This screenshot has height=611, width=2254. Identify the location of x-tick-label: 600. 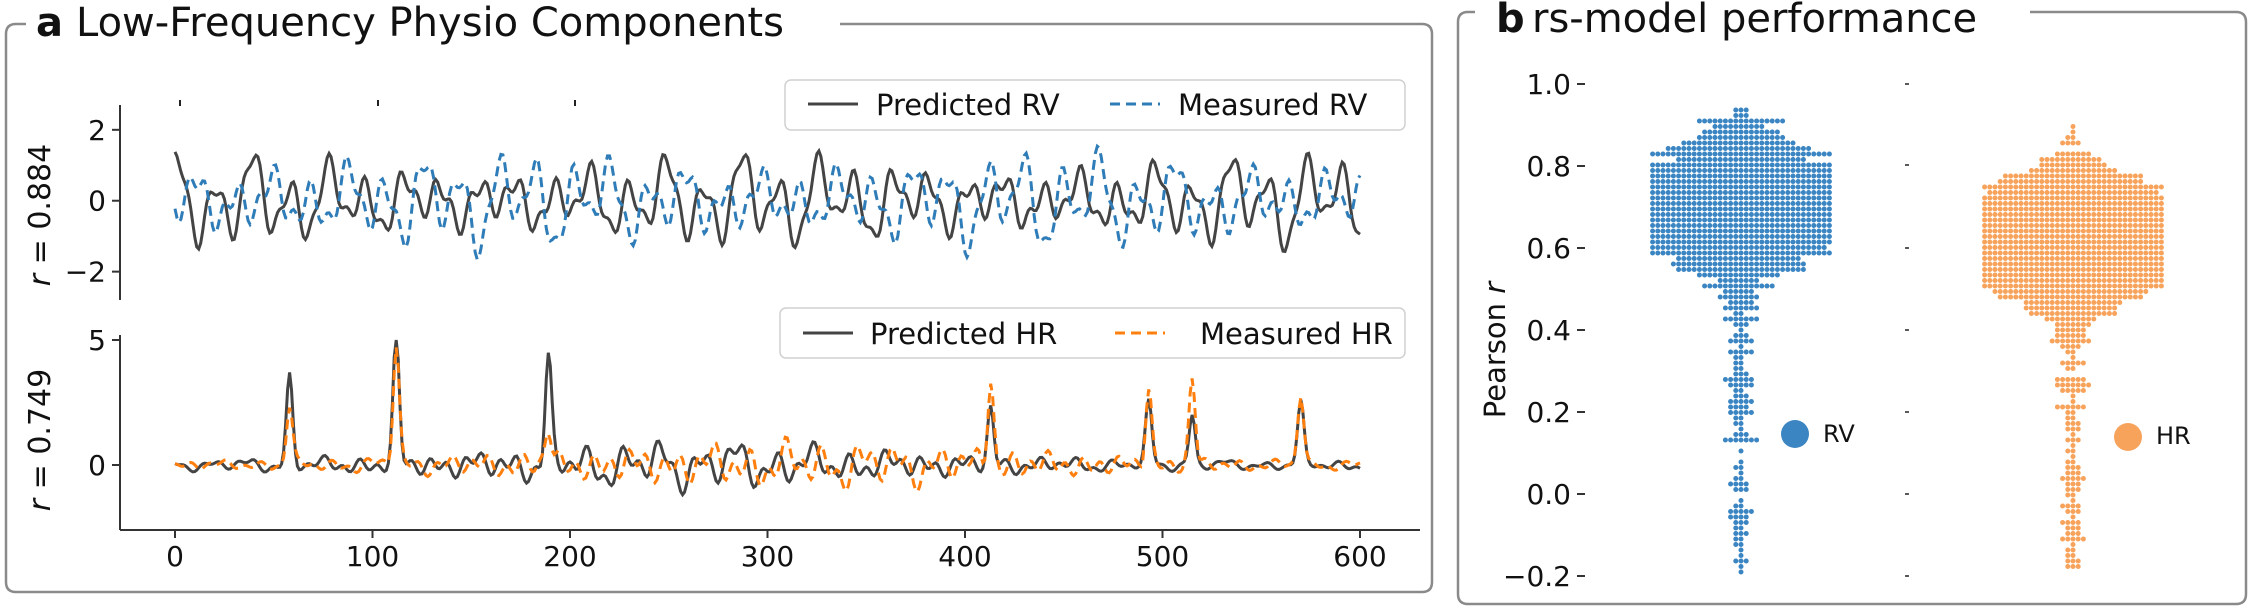
(1359, 556).